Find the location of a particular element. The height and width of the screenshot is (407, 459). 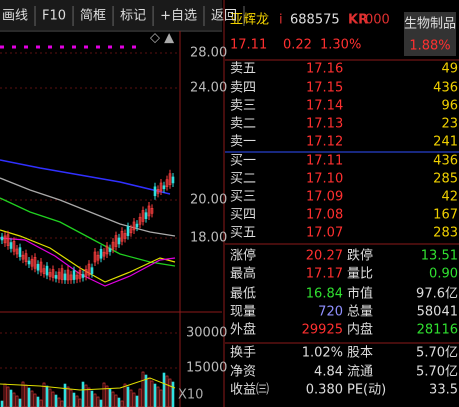

stat-label: 内盘 is located at coordinates (360, 330).